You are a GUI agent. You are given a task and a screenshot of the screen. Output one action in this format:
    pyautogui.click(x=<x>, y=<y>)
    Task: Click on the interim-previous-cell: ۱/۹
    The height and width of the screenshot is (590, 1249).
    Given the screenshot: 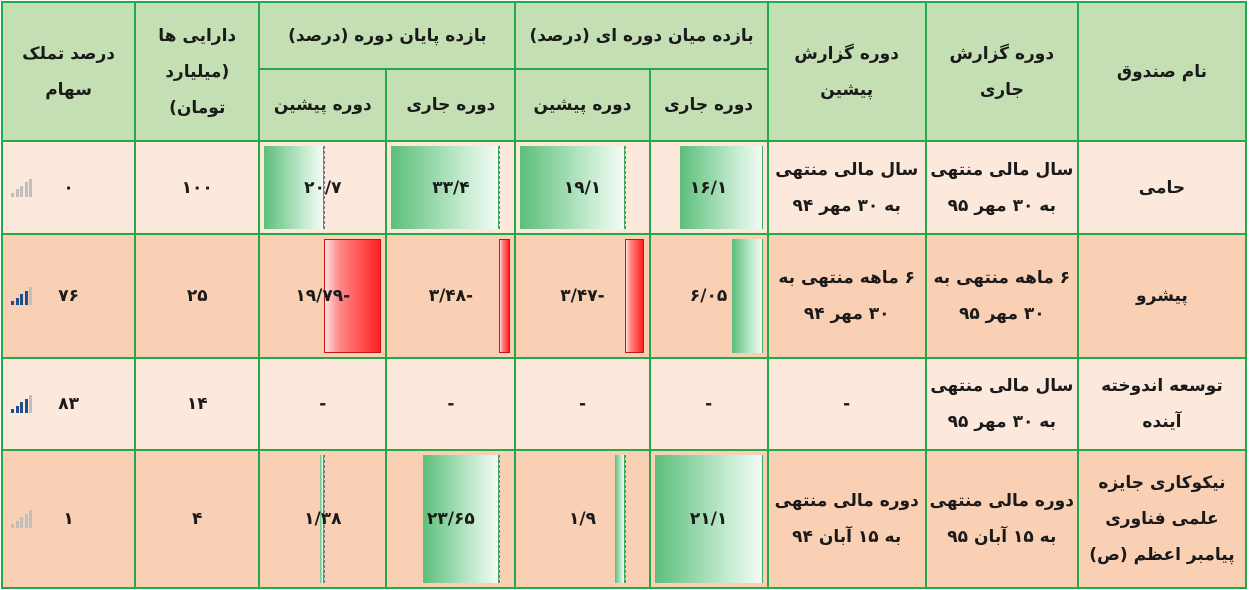 What is the action you would take?
    pyautogui.click(x=582, y=519)
    